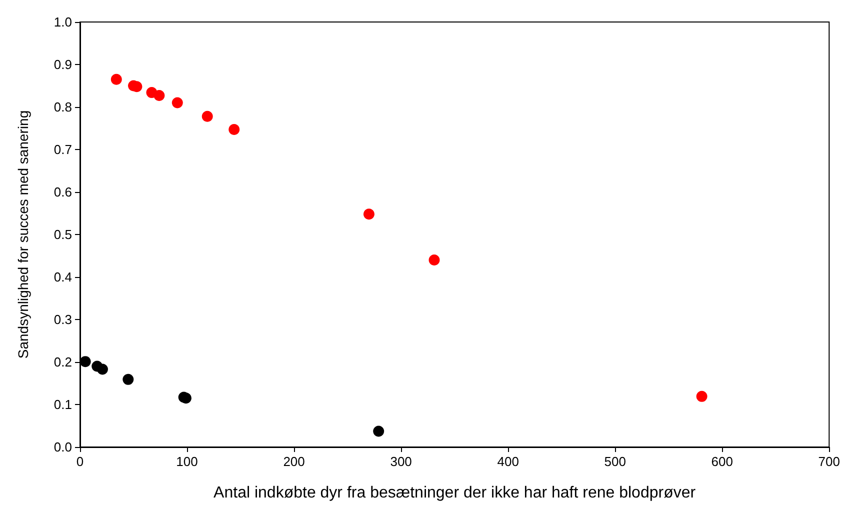  I want to click on y-tick-label: 0.1, so click(63, 404).